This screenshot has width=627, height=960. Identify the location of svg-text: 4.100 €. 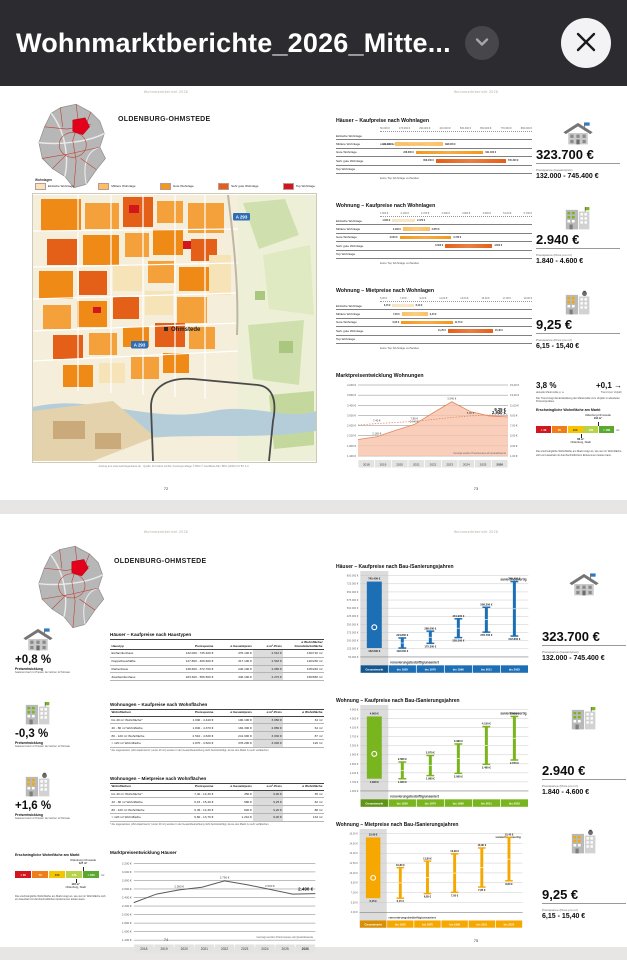
(354, 728).